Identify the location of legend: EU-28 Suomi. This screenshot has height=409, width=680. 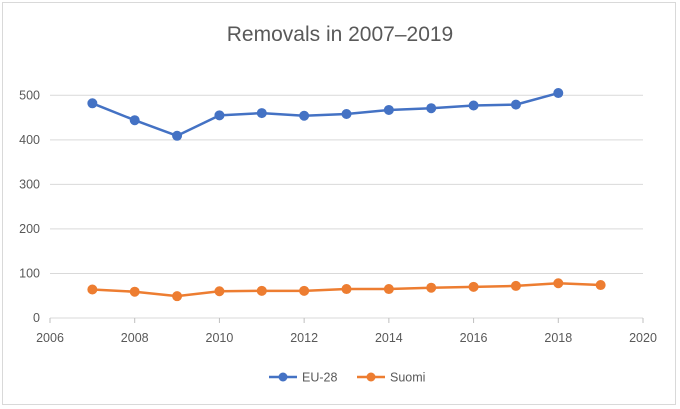
(347, 378).